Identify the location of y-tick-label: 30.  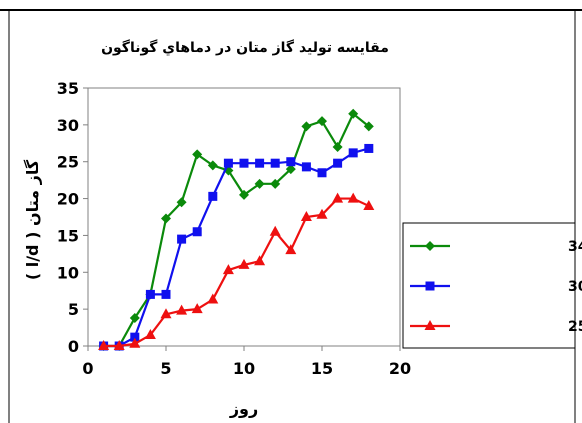
(68, 125).